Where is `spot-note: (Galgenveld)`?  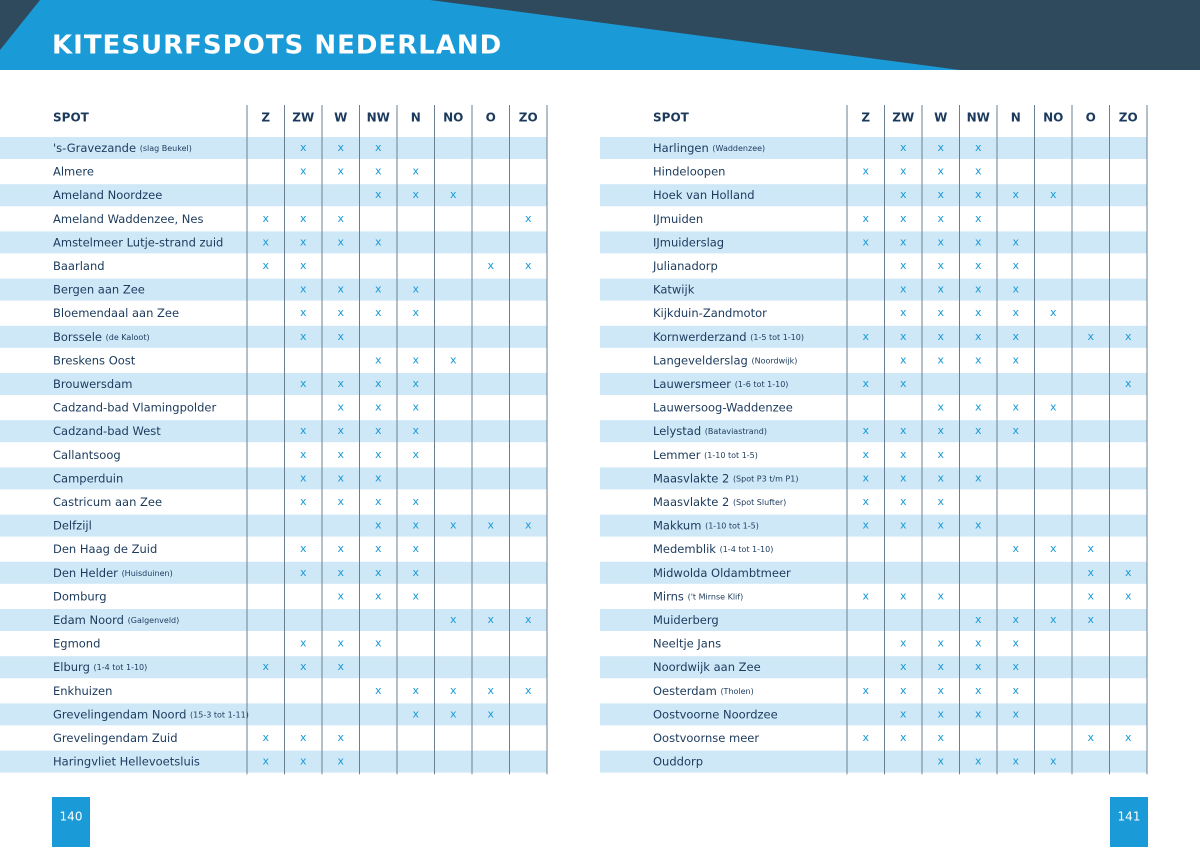 spot-note: (Galgenveld) is located at coordinates (154, 620).